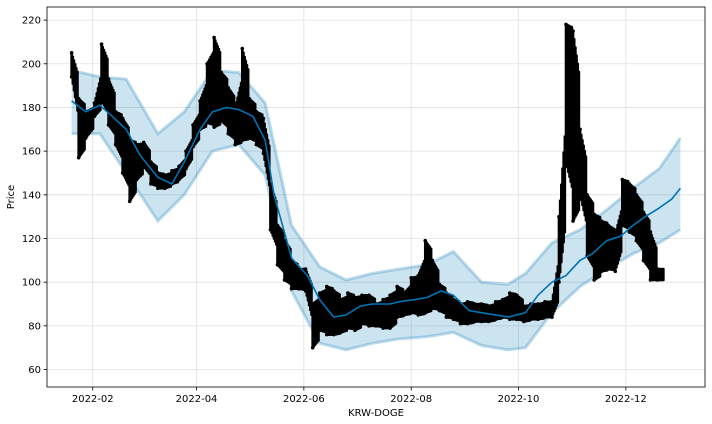 The width and height of the screenshot is (712, 424). I want to click on x-tick-label: 2022-04, so click(197, 399).